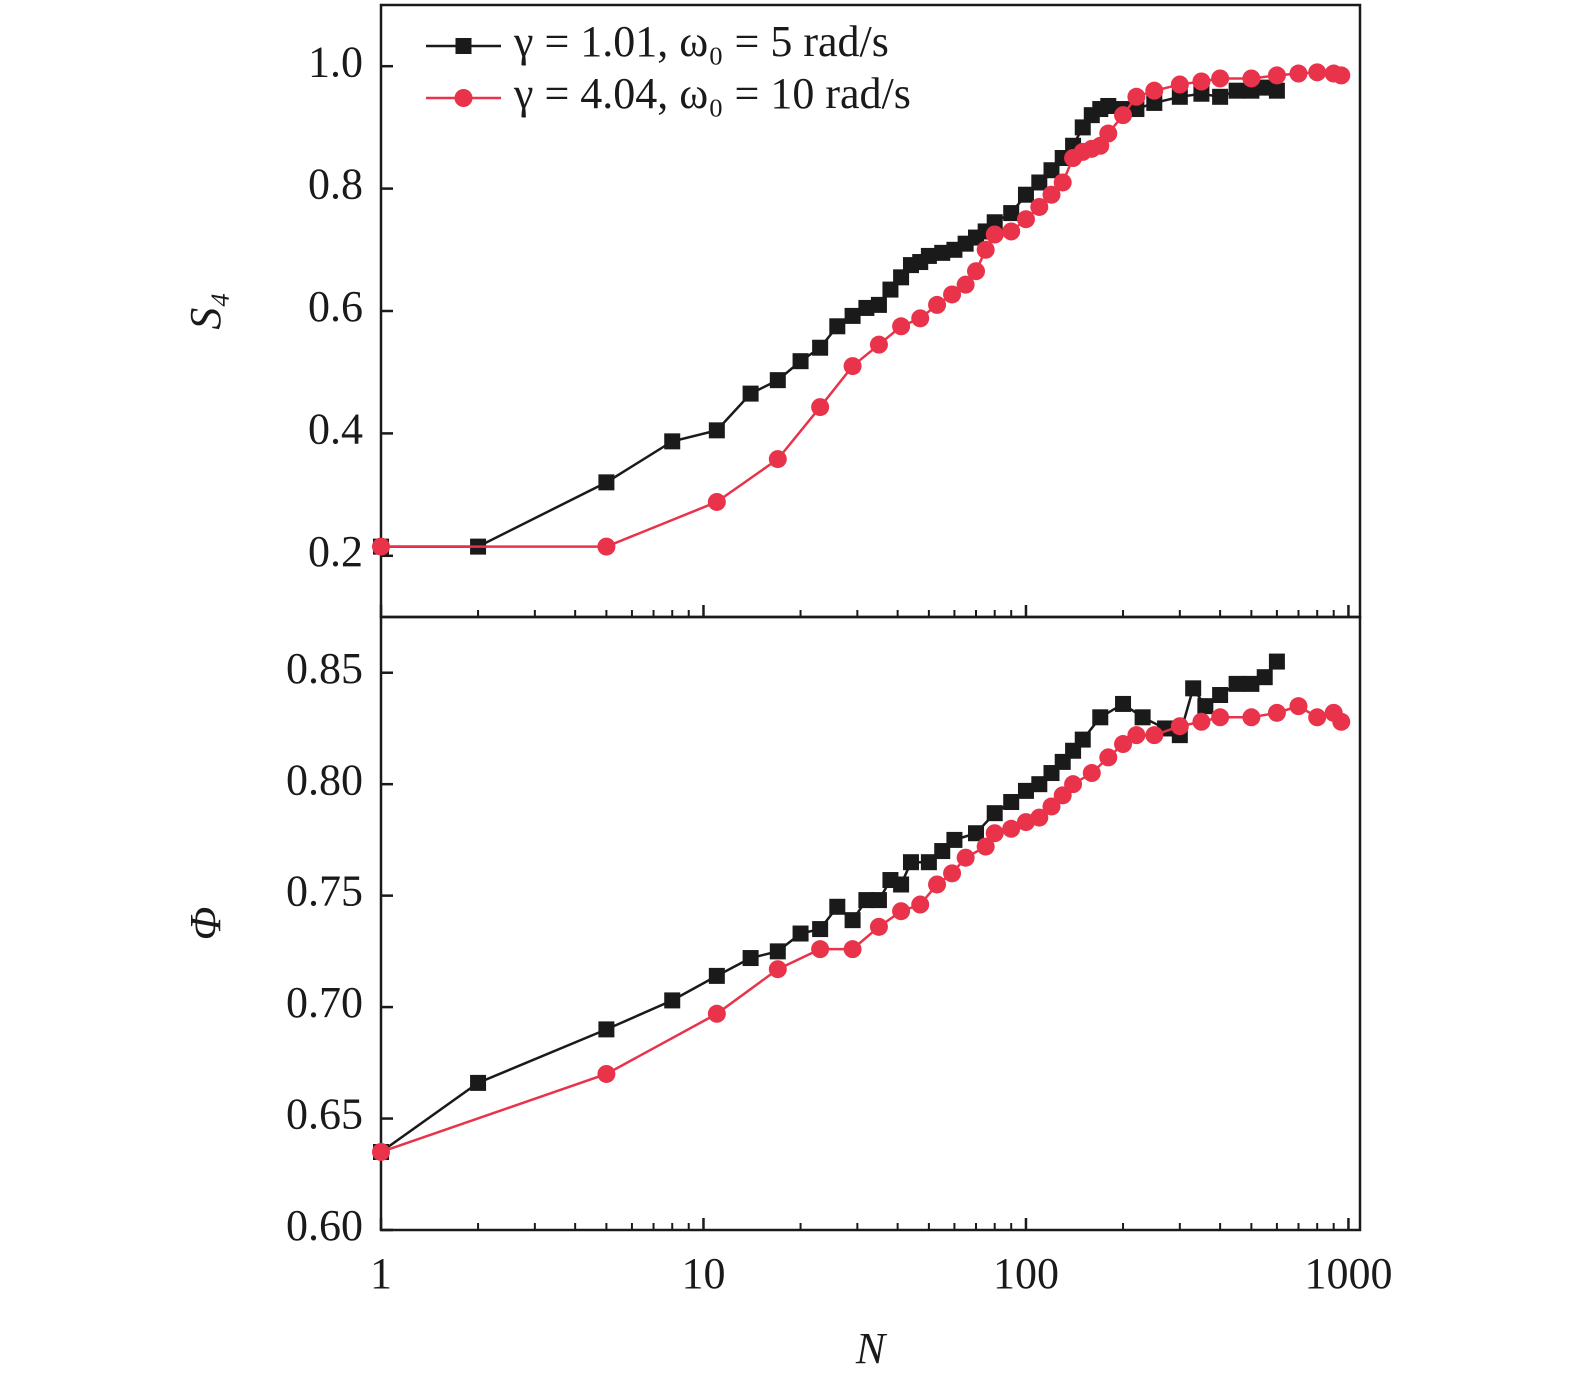 The width and height of the screenshot is (1575, 1396). What do you see at coordinates (712, 93) in the screenshot?
I see `legend-label: γ = 4.04, ω₀ = 10 rad/s` at bounding box center [712, 93].